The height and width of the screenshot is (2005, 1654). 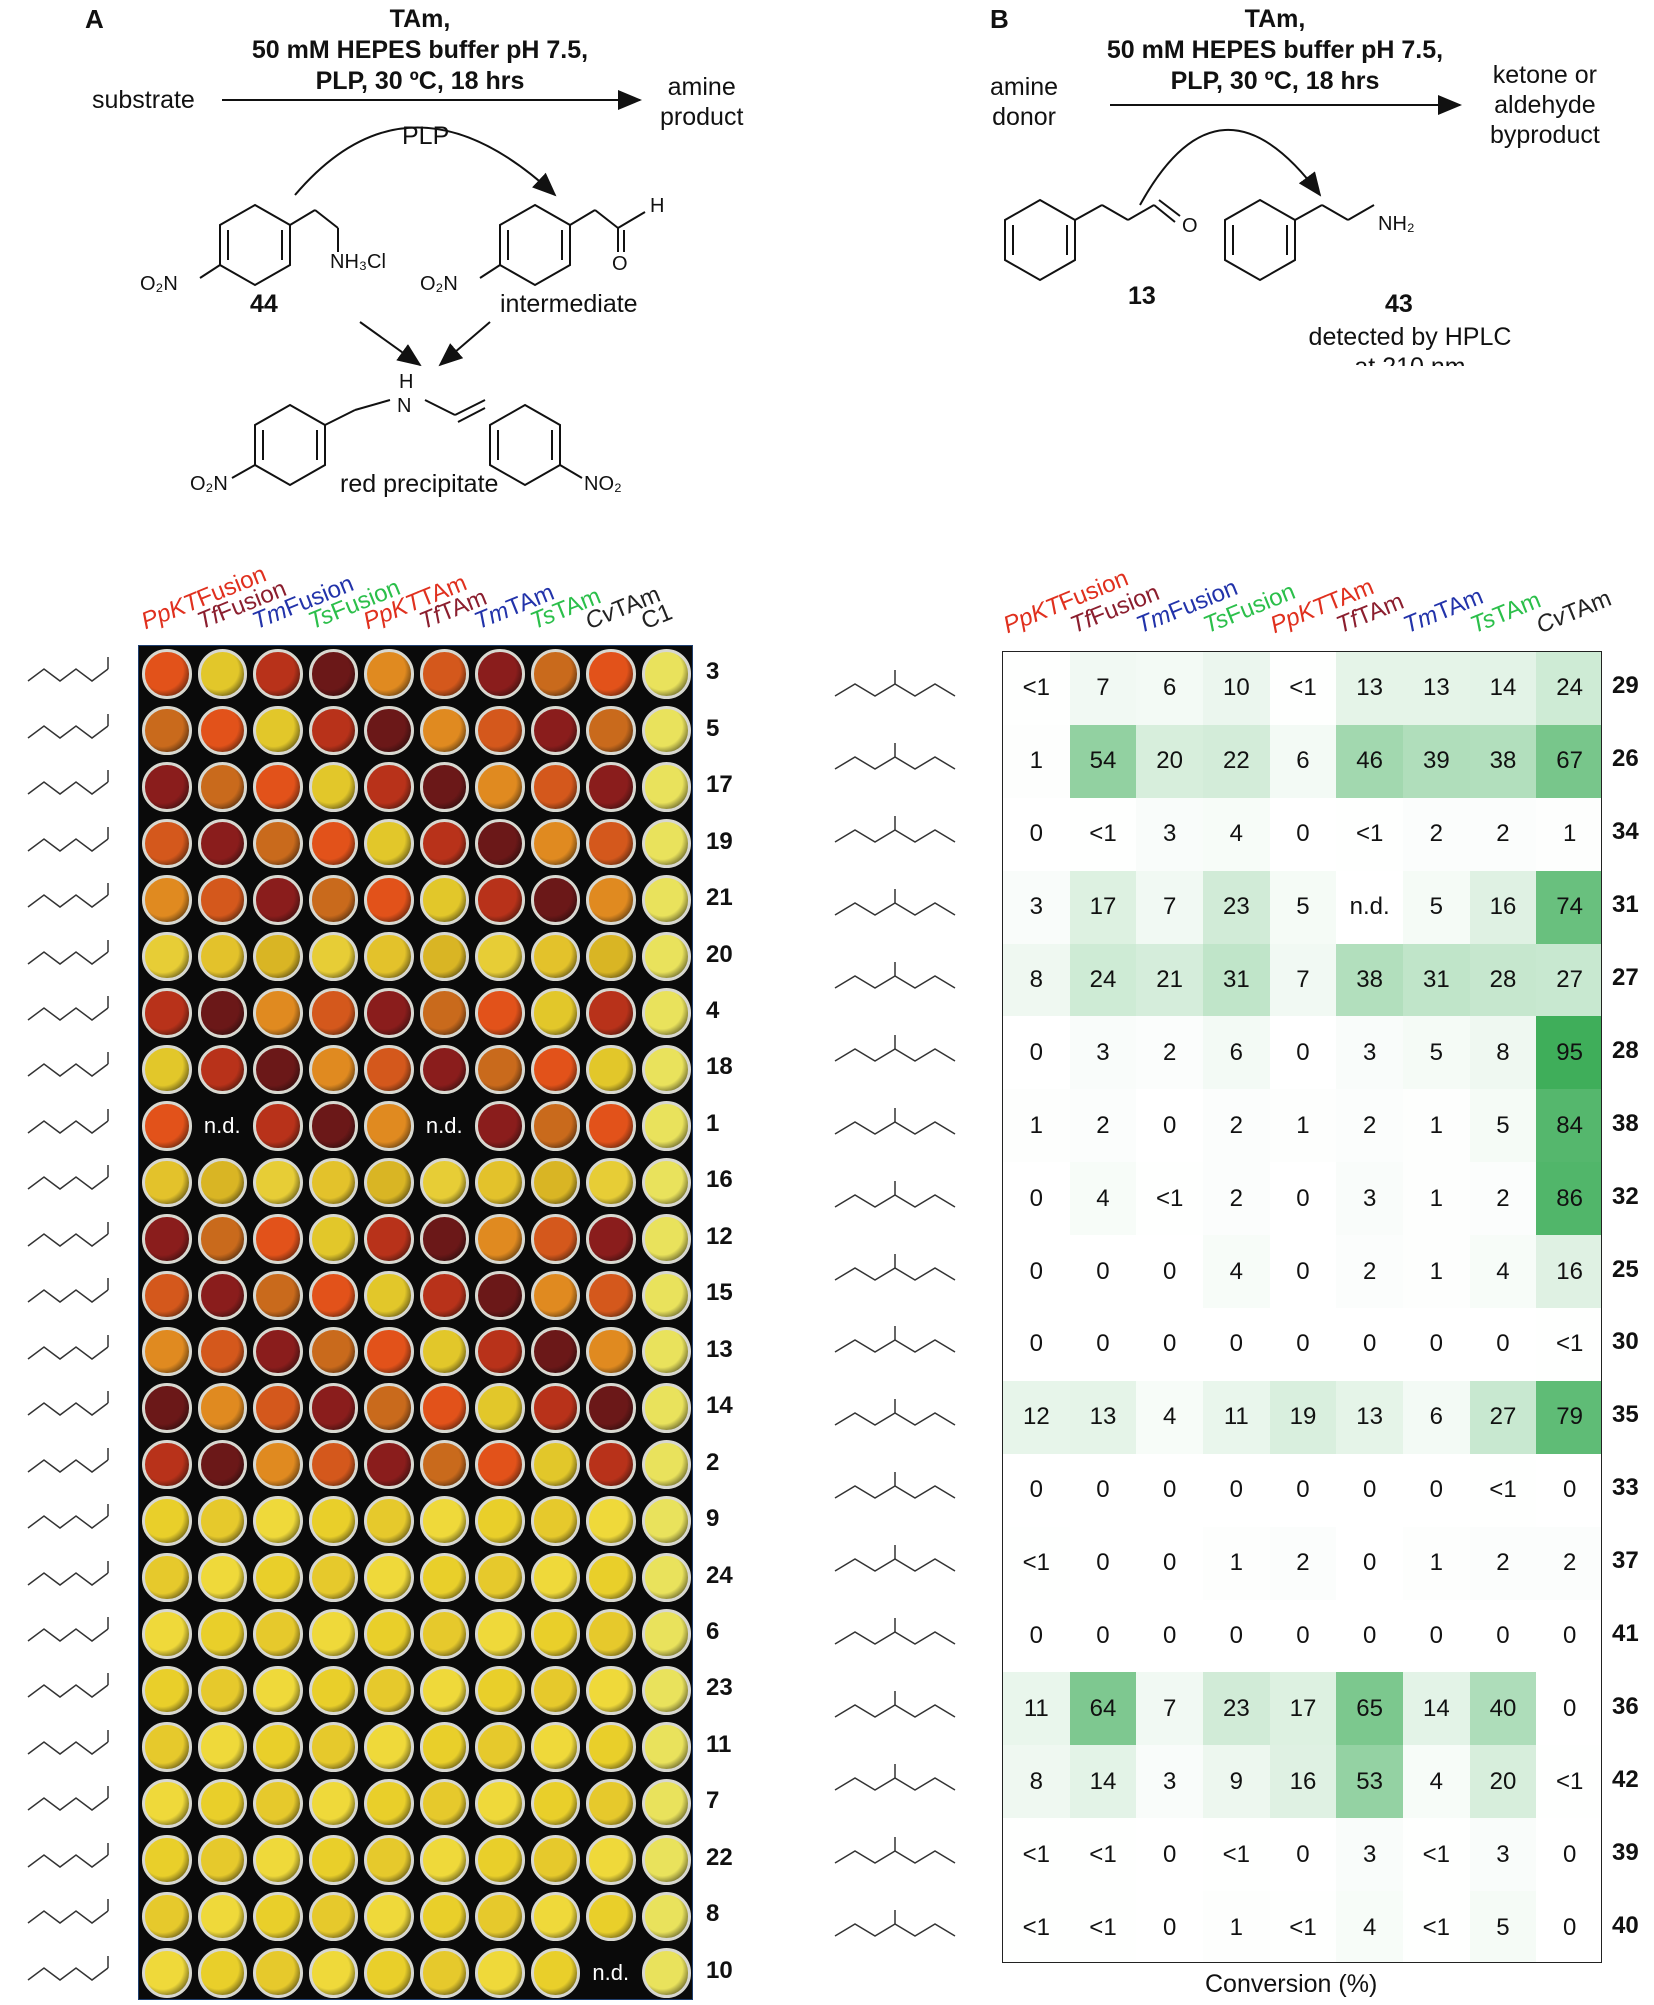 I want to click on byproduct-label: ketone or aldehyde byproduct, so click(x=1545, y=105).